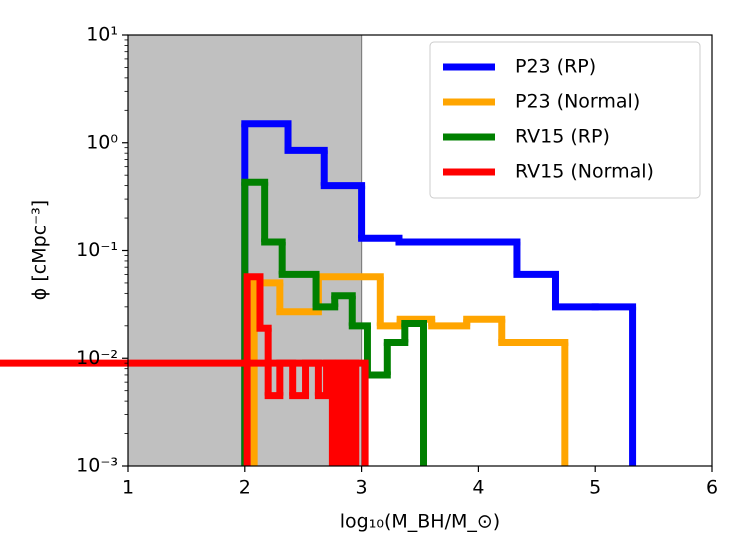 The image size is (747, 560). Describe the element at coordinates (555, 67) in the screenshot. I see `legend-label: P23 (RP)` at that location.